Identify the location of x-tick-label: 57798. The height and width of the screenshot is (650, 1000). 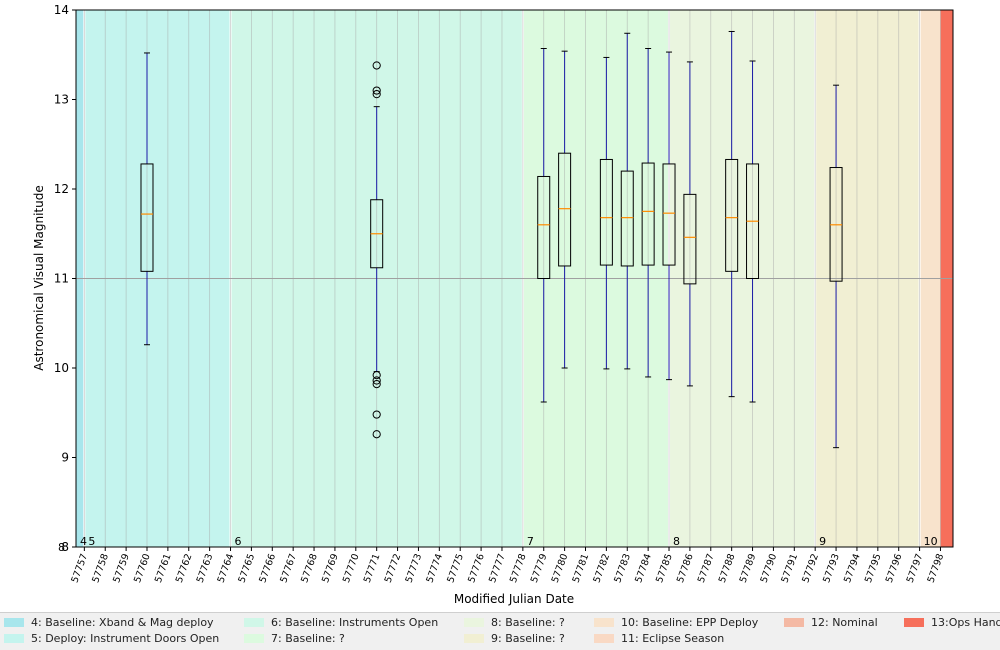
(936, 568).